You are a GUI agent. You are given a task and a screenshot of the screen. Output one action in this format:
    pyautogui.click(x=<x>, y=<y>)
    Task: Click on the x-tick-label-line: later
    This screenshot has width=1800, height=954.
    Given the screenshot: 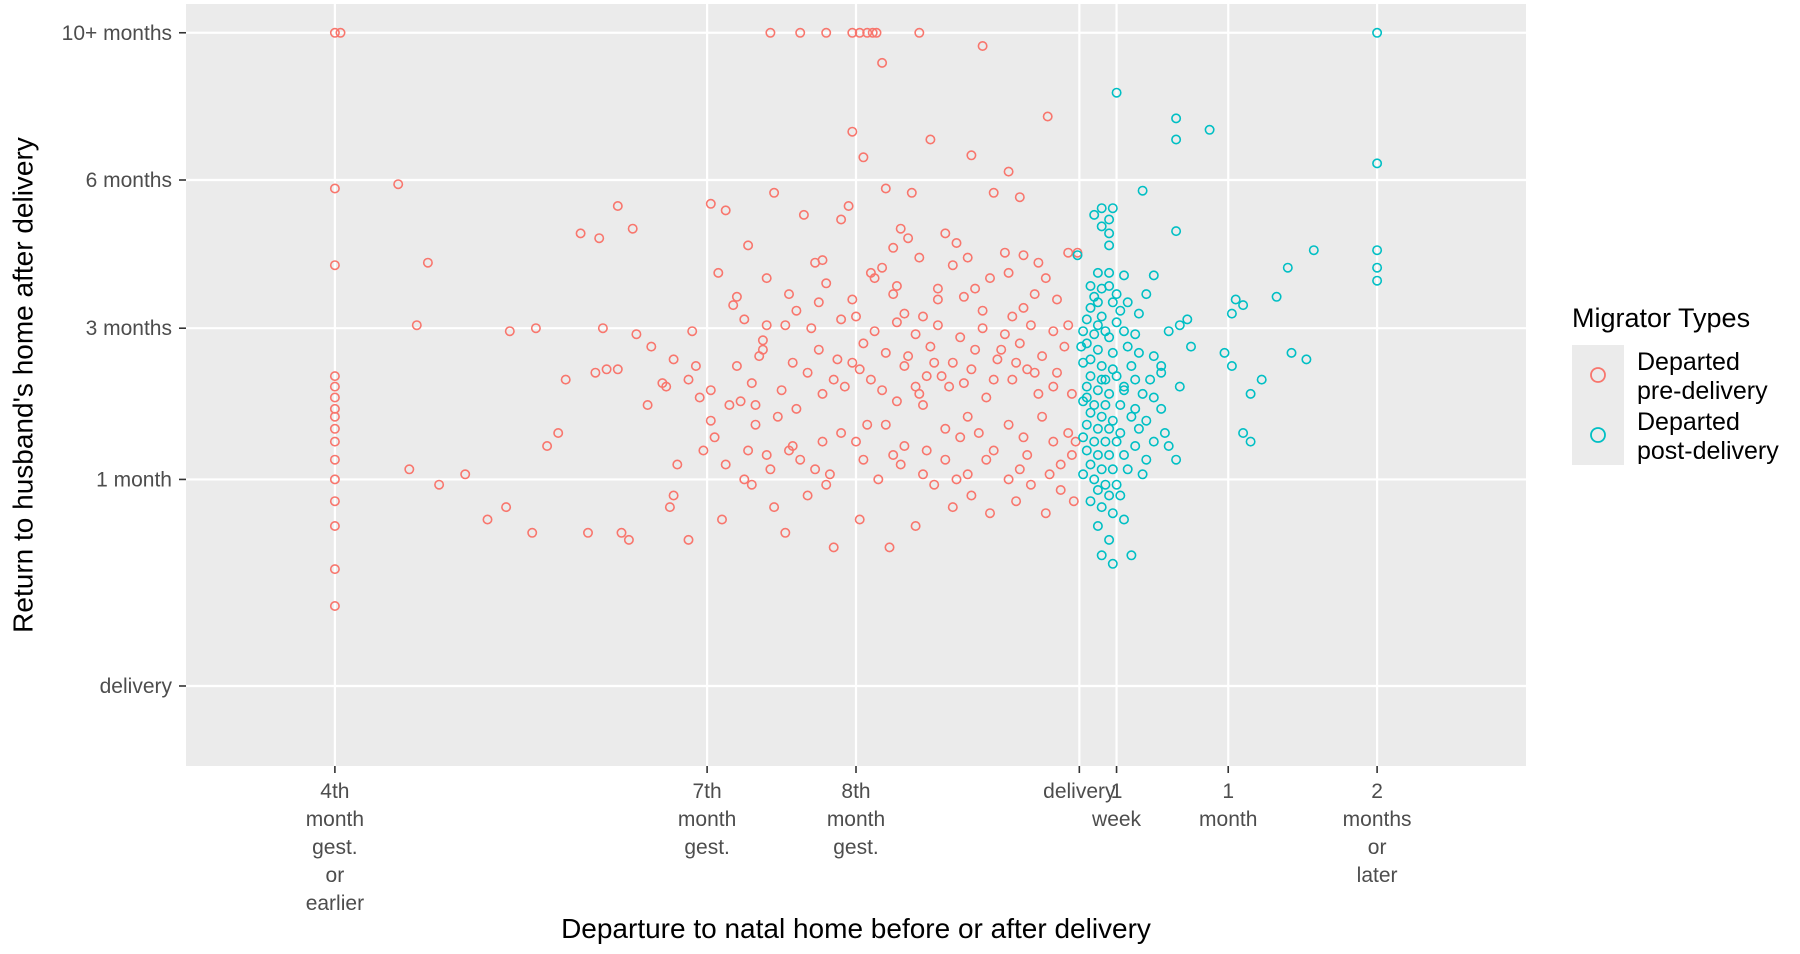 What is the action you would take?
    pyautogui.click(x=1377, y=875)
    